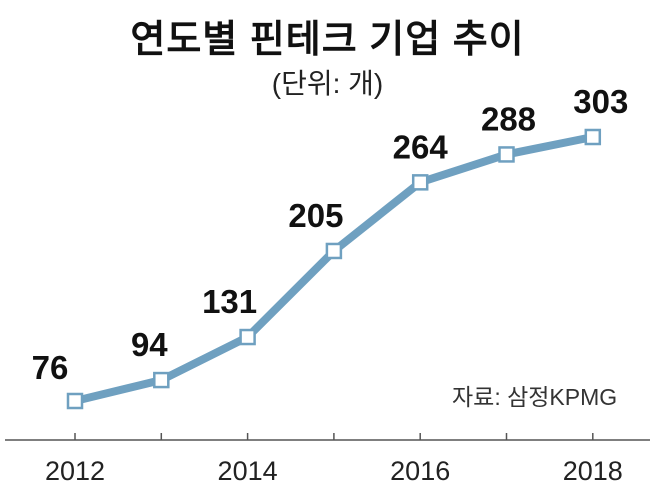 This screenshot has width=655, height=493. What do you see at coordinates (535, 397) in the screenshot?
I see `source-note: 자료: 삼정KPMG` at bounding box center [535, 397].